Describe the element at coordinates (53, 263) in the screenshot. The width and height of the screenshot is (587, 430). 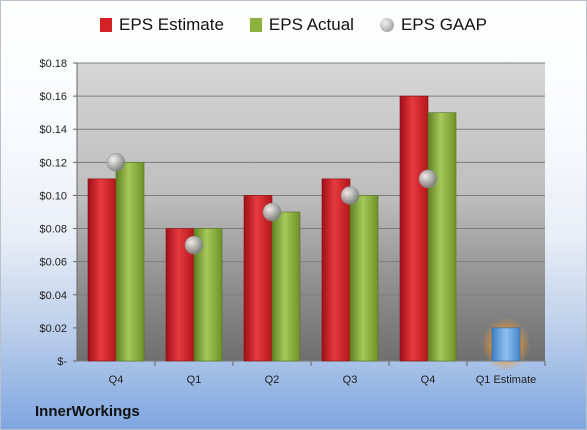
I see `y-tick-label: $0.06` at that location.